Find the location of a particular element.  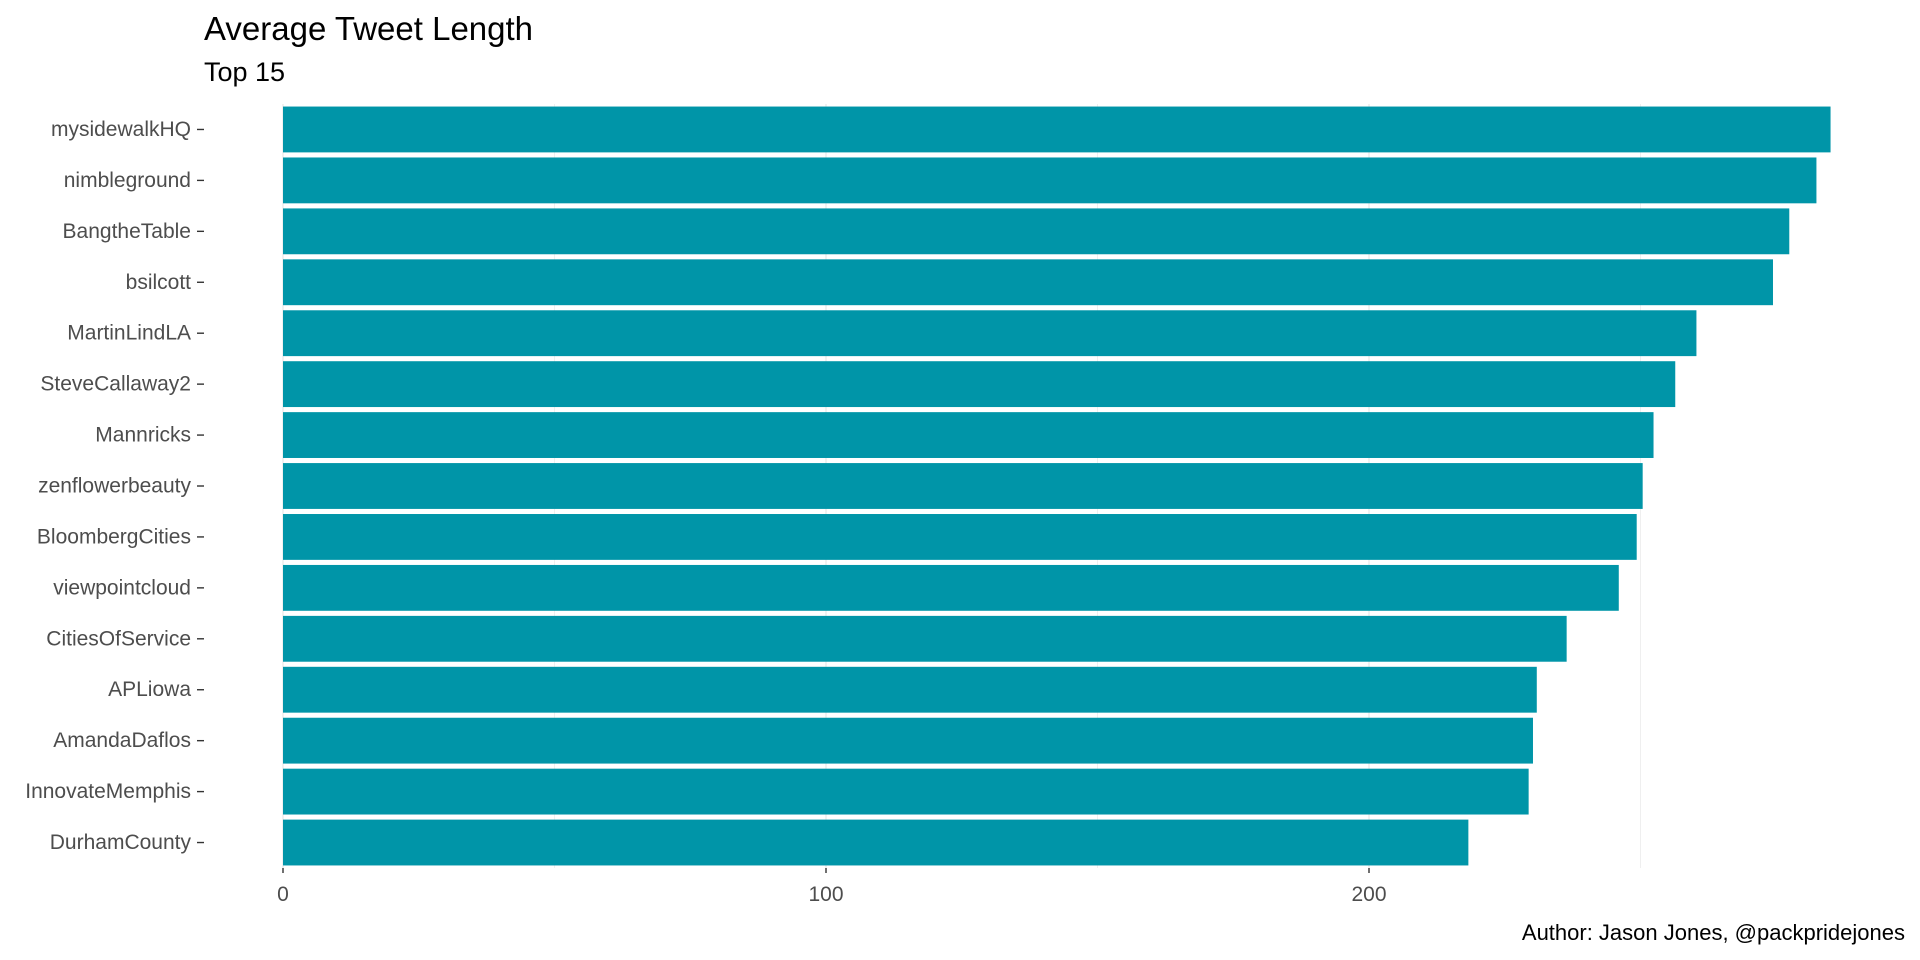

bar-DurhamCounty is located at coordinates (876, 842).